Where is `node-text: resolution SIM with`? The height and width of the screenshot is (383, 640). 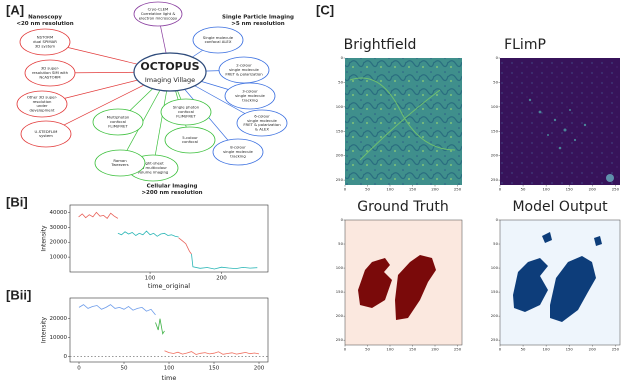 node-text: resolution SIM with is located at coordinates (50, 72).